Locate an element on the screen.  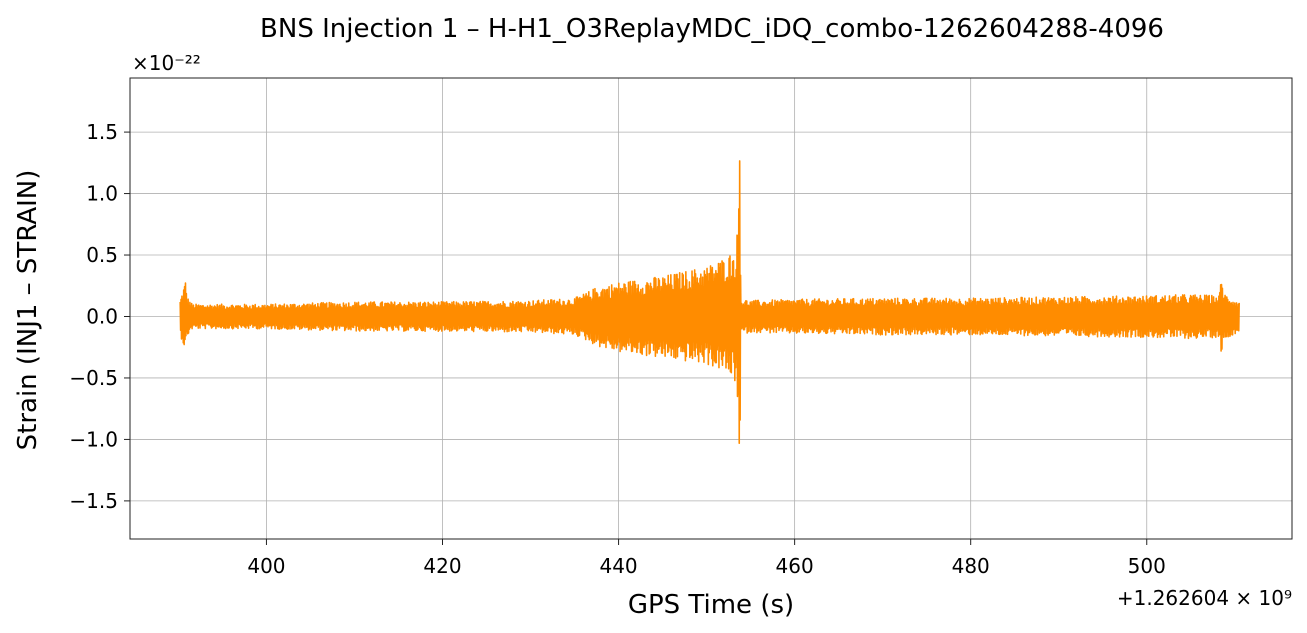
y-multiplier-label: ×10⁻²² is located at coordinates (166, 63).